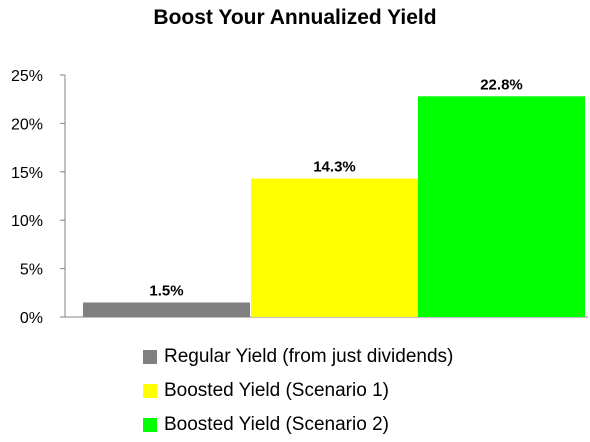  I want to click on data-label: 22.8%, so click(501, 84).